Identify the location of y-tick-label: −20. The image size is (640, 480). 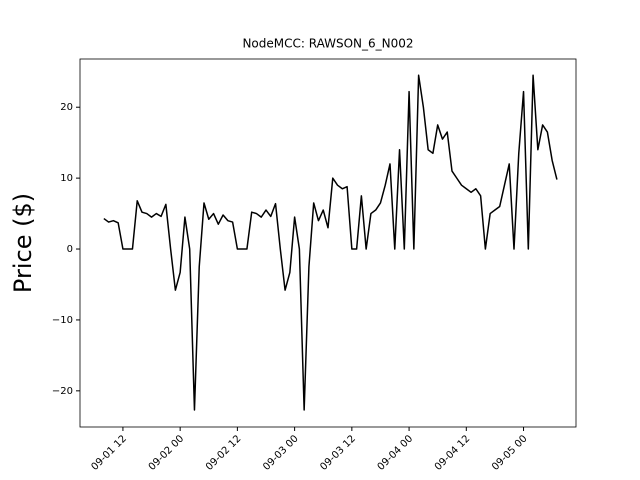
(62, 391).